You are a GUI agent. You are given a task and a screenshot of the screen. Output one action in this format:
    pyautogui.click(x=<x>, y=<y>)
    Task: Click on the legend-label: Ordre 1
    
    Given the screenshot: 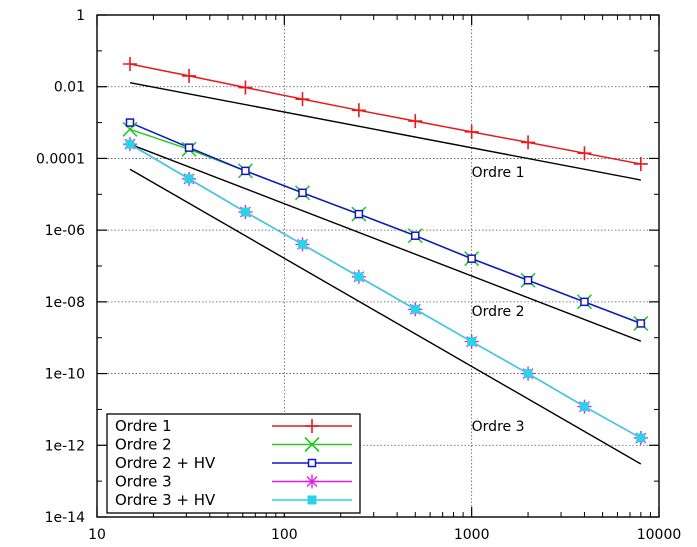 What is the action you would take?
    pyautogui.click(x=143, y=426)
    